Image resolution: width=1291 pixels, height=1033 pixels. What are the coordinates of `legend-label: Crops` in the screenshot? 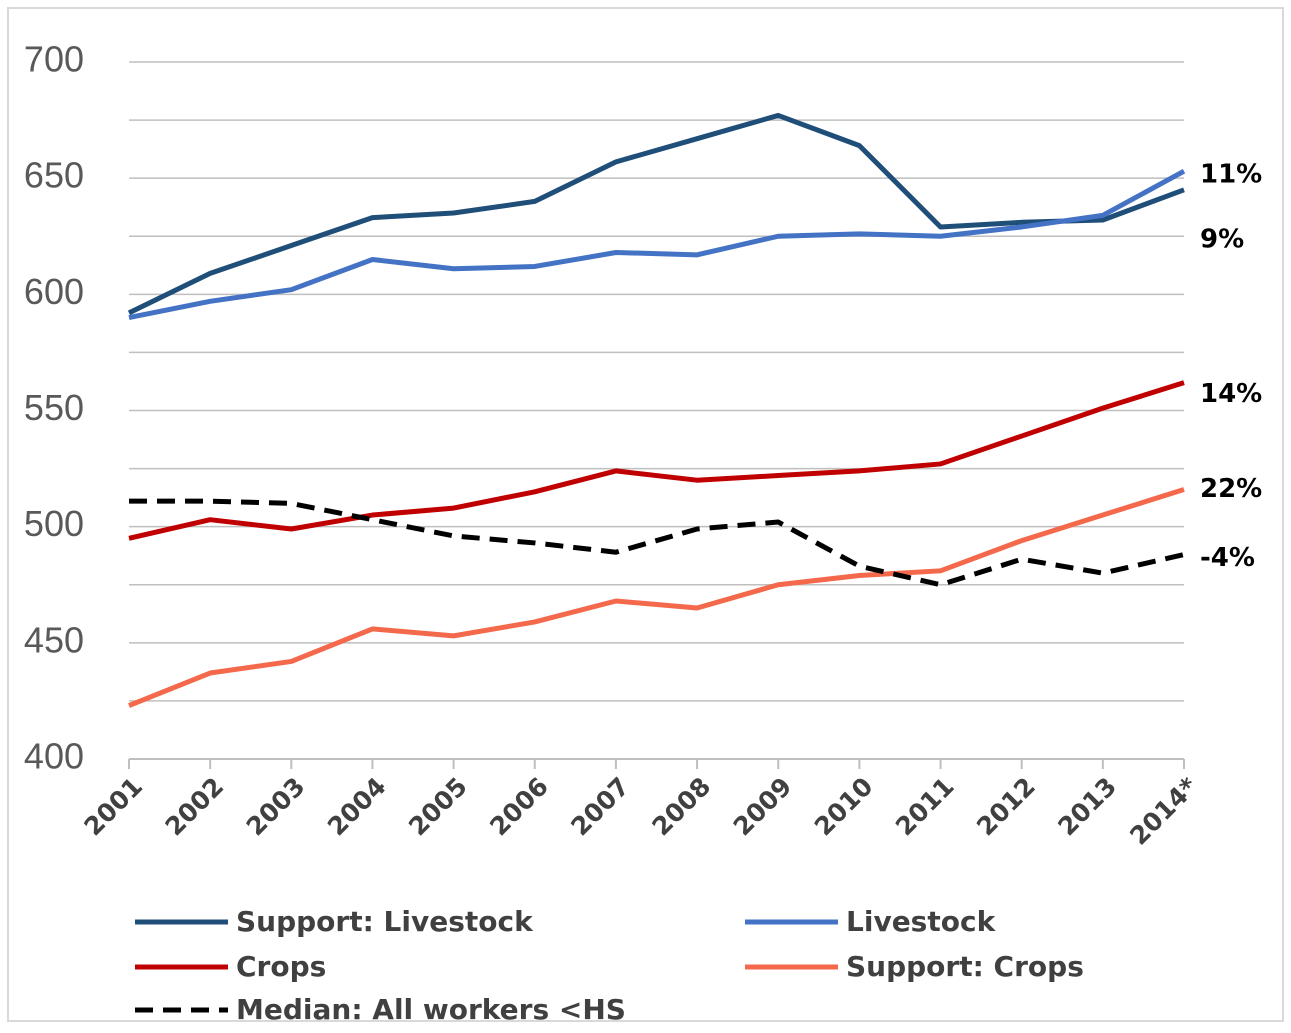 It's located at (281, 966).